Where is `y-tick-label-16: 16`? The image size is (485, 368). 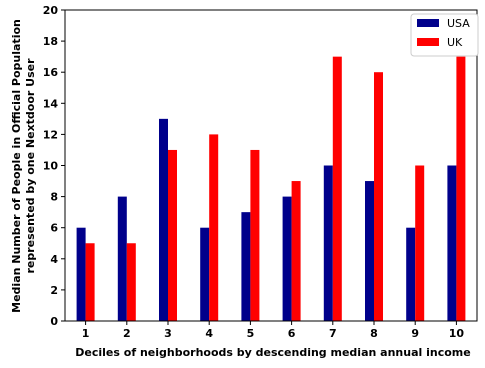 y-tick-label-16: 16 is located at coordinates (51, 72).